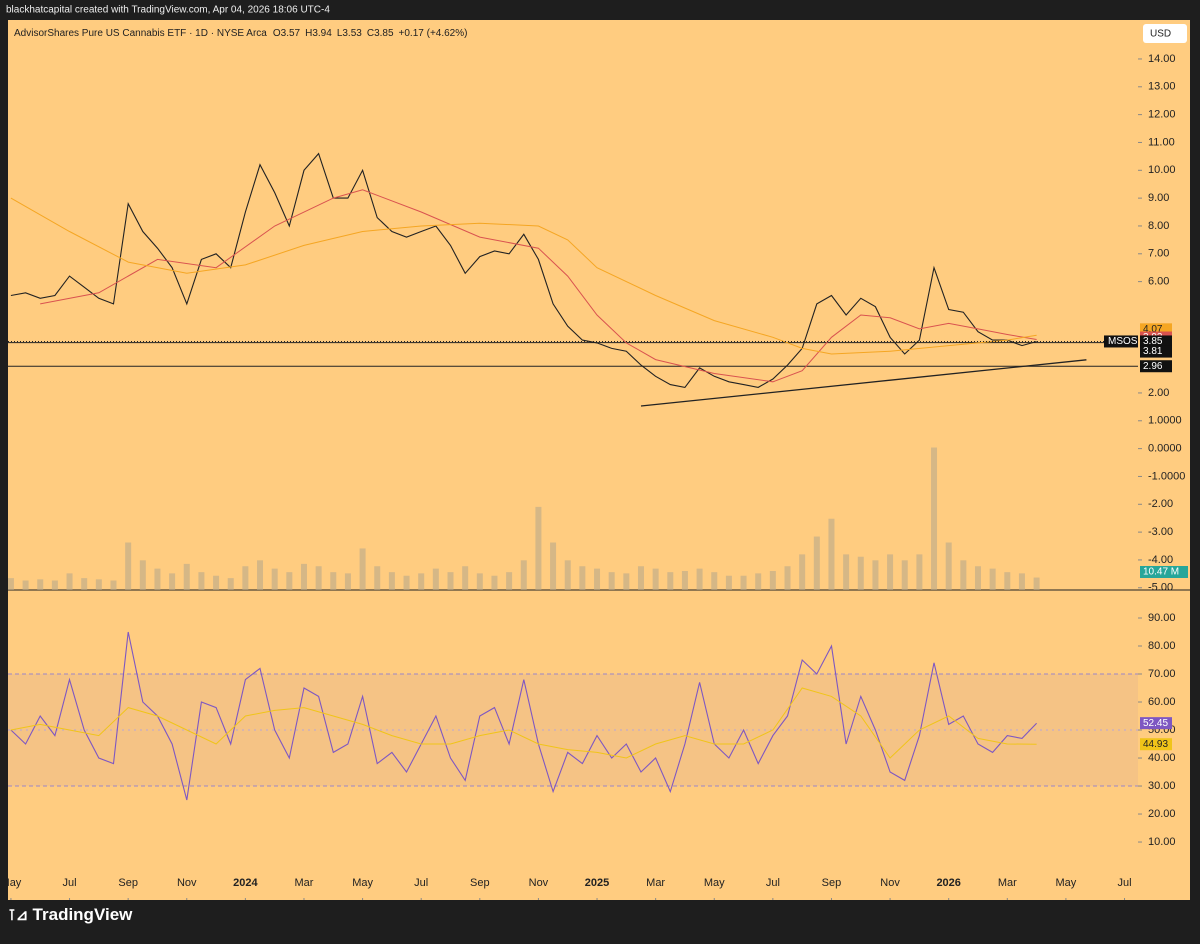 Image resolution: width=1200 pixels, height=944 pixels. I want to click on y-tick-label: 12.00, so click(1162, 115).